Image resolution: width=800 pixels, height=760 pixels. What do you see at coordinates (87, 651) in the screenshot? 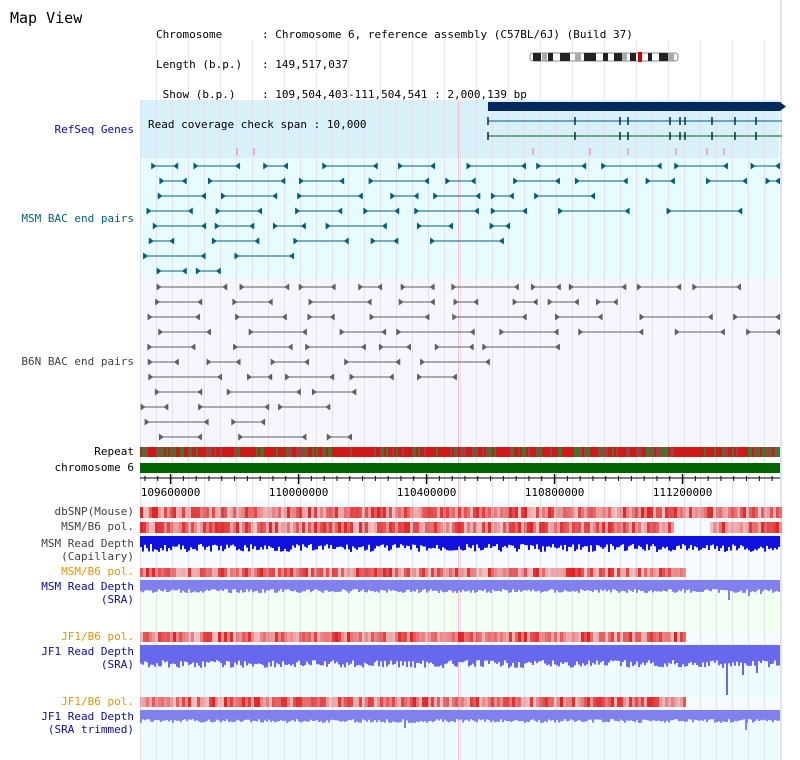
I see `track-label-jf1-depth-sra: JF1 Read Depth` at bounding box center [87, 651].